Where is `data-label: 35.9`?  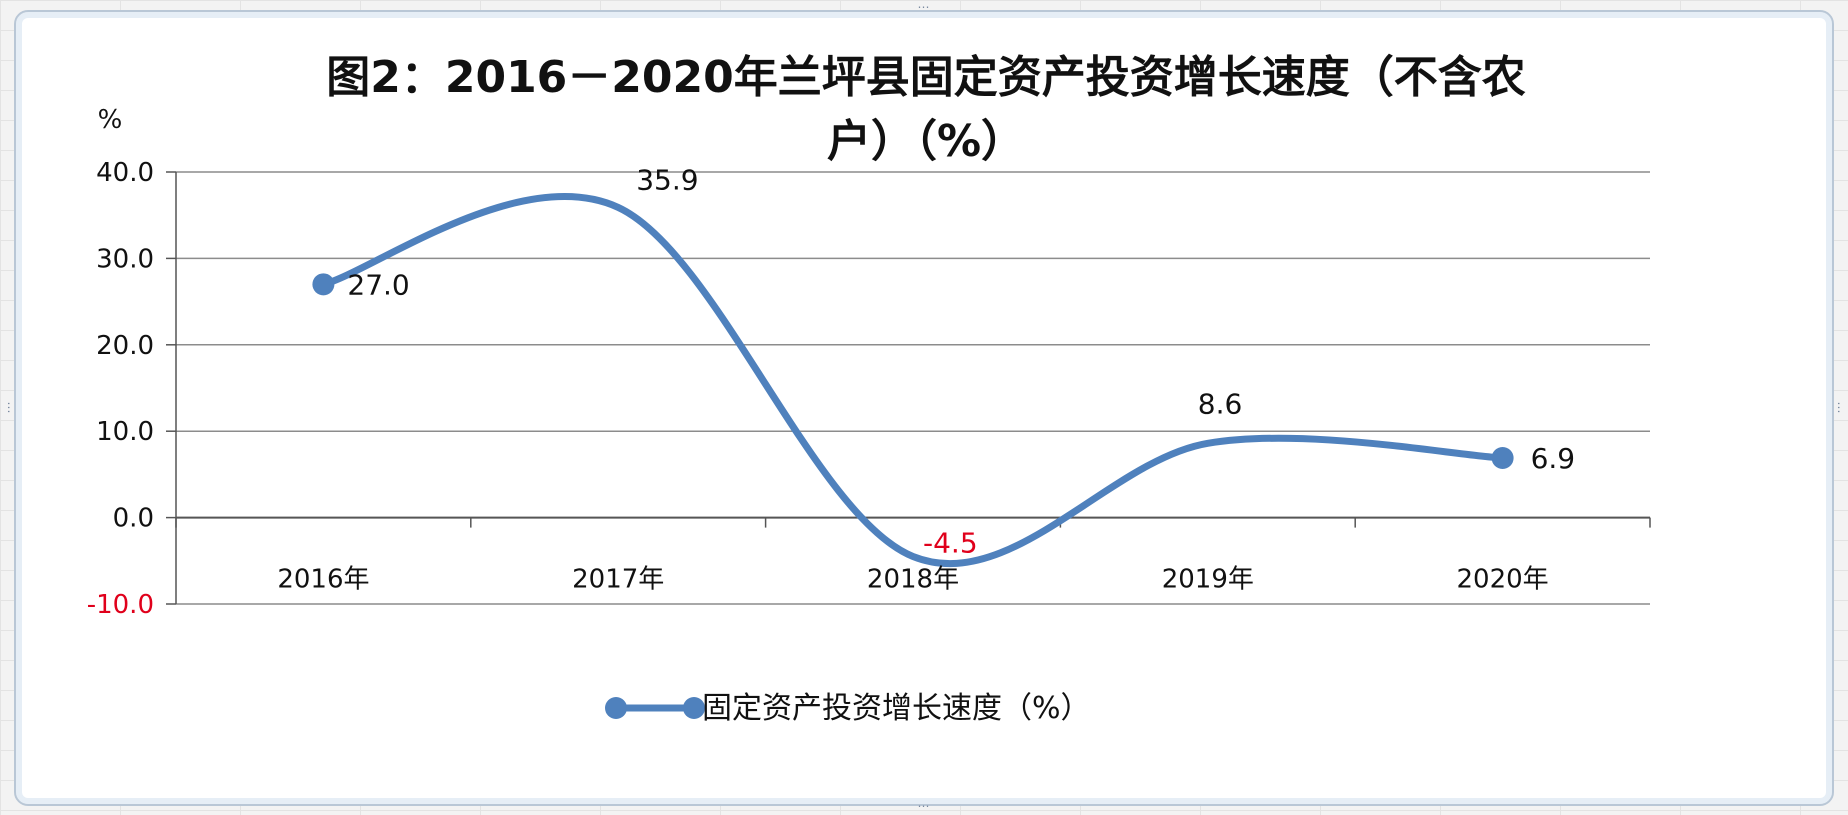 data-label: 35.9 is located at coordinates (667, 179).